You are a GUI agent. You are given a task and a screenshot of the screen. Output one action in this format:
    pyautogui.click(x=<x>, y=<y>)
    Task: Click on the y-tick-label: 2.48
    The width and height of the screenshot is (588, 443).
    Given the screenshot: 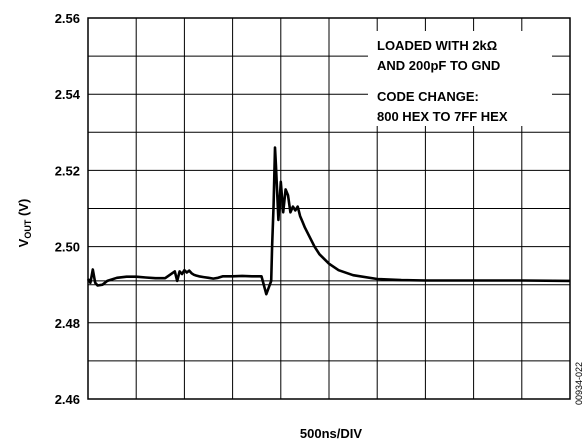 What is the action you would take?
    pyautogui.click(x=67, y=323)
    